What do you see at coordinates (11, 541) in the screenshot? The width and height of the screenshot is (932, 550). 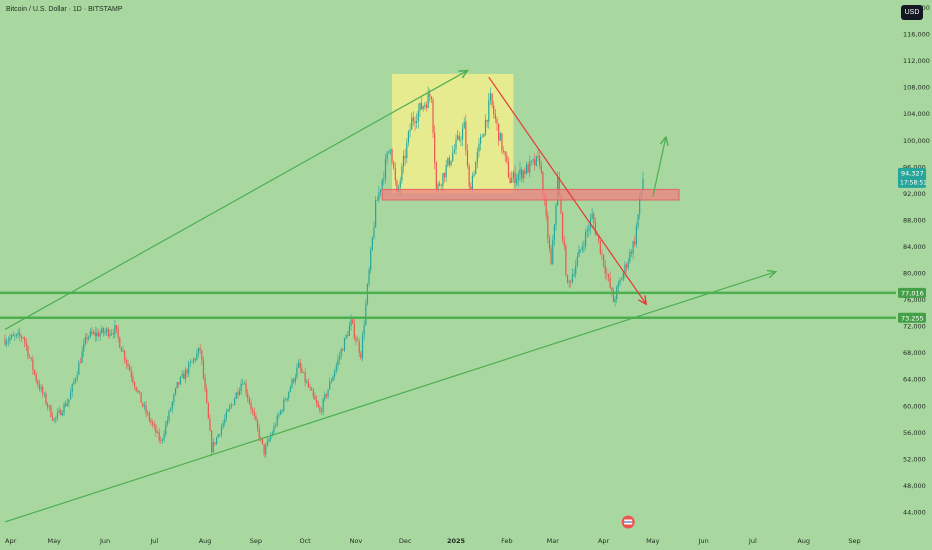 I see `x-tick-label: Apr` at bounding box center [11, 541].